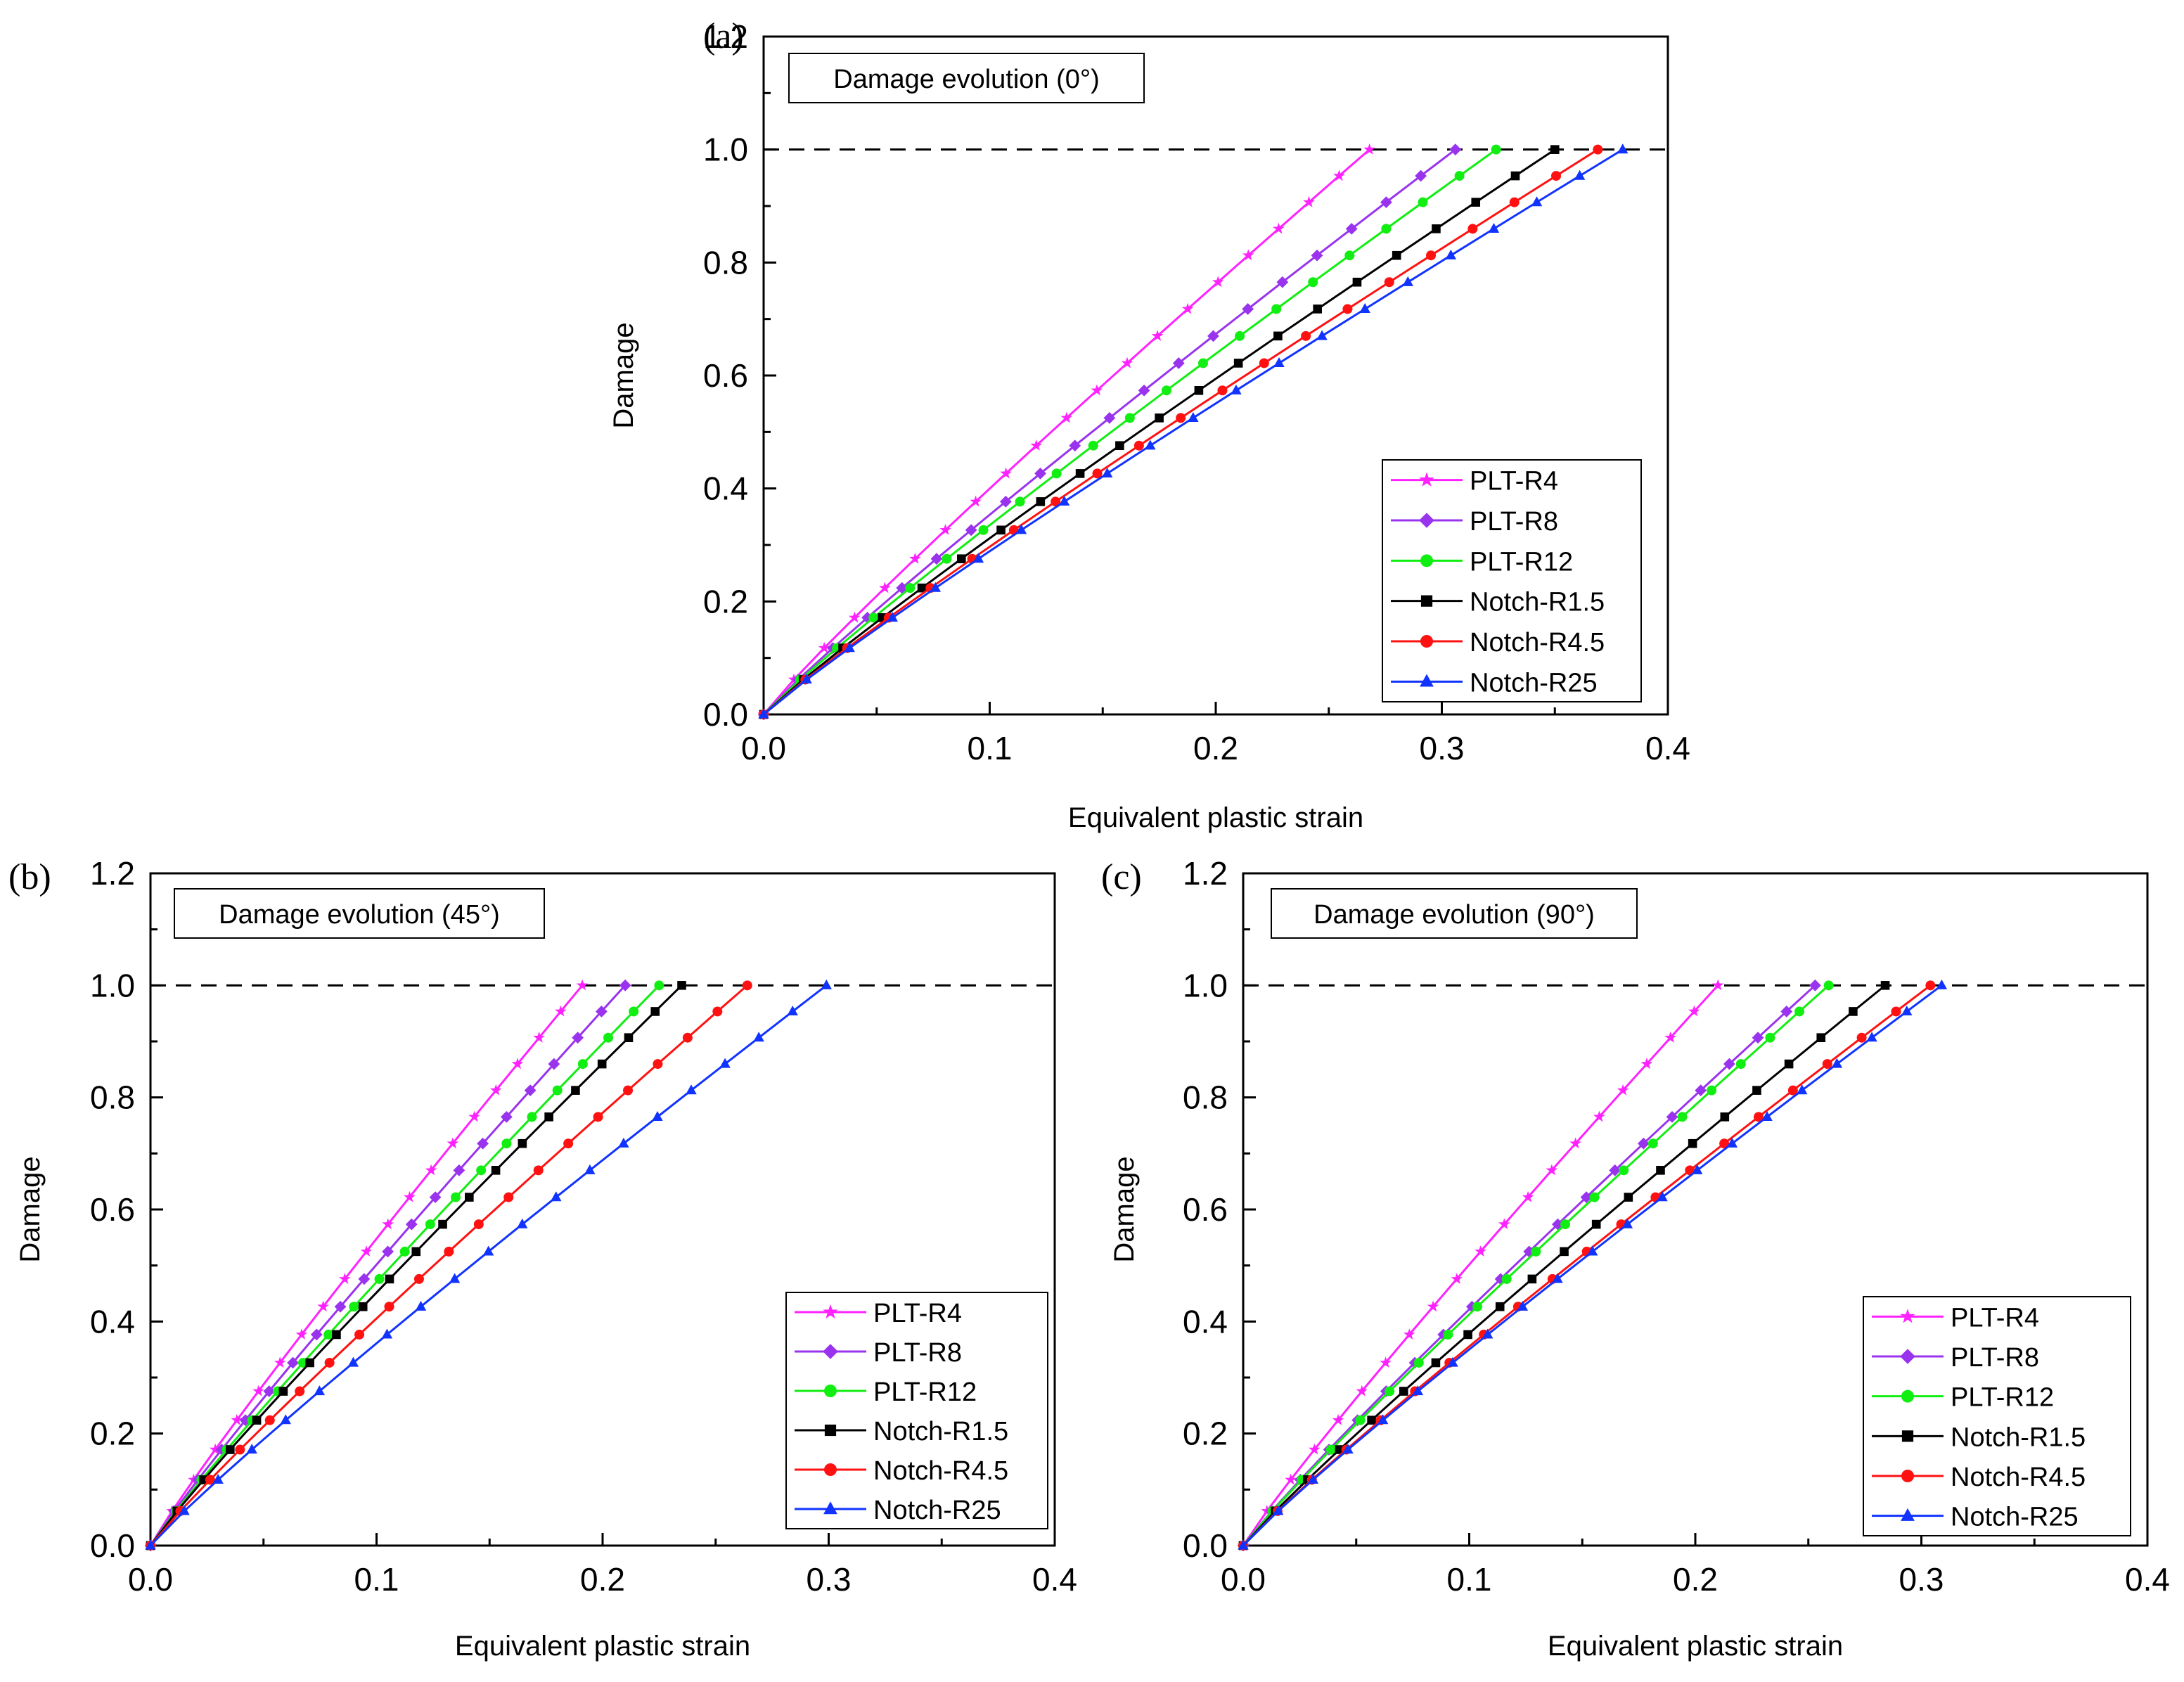 This screenshot has width=2184, height=1682. I want to click on legend-label: Notch-R1.5, so click(2018, 1437).